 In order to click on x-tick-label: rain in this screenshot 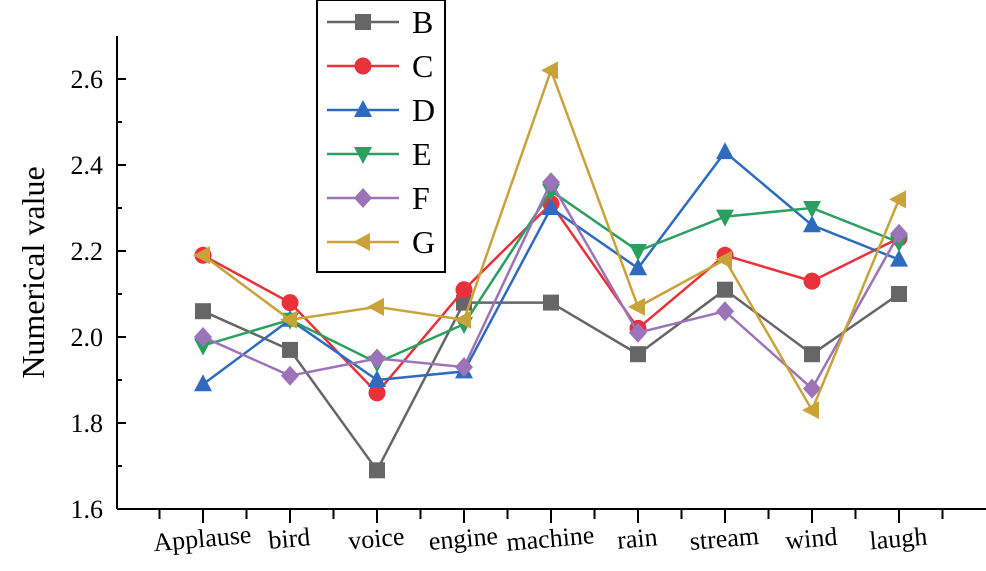, I will do `click(637, 538)`.